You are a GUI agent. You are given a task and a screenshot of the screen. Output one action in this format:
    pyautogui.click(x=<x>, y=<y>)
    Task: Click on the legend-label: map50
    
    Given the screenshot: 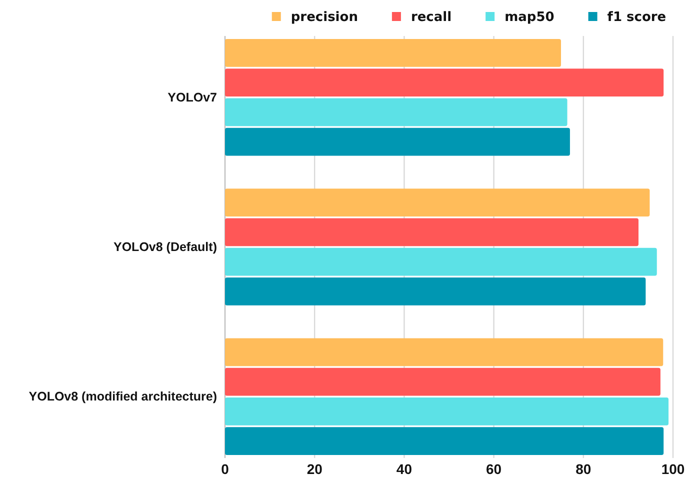 What is the action you would take?
    pyautogui.click(x=529, y=17)
    